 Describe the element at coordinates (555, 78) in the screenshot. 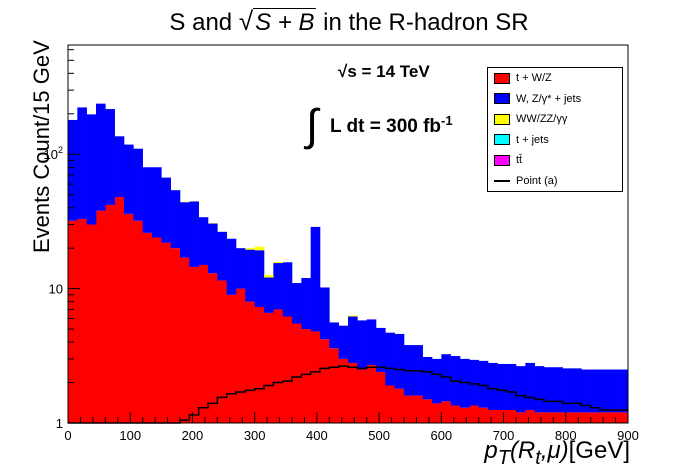

I see `legend-item-twz: t + W/Z` at that location.